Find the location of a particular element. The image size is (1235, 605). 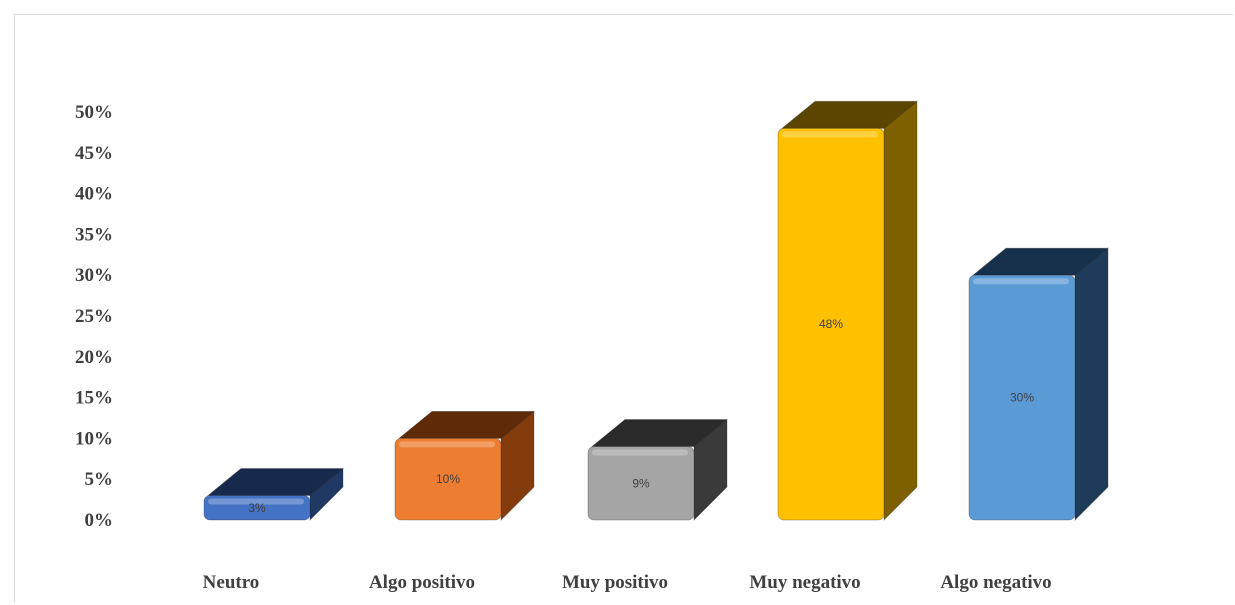

bar: 48% is located at coordinates (848, 310).